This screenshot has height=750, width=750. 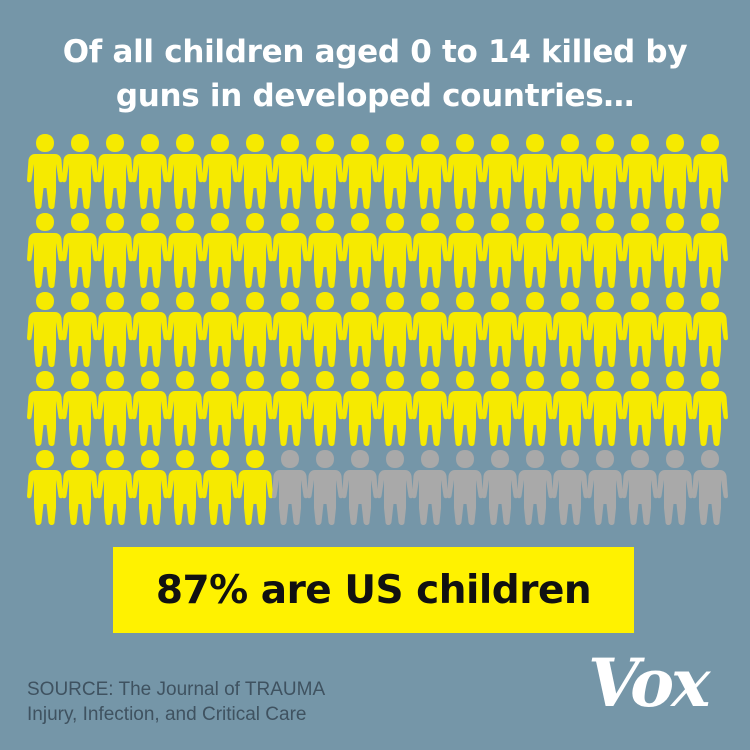 What do you see at coordinates (649, 683) in the screenshot?
I see `vox-logo: Vox` at bounding box center [649, 683].